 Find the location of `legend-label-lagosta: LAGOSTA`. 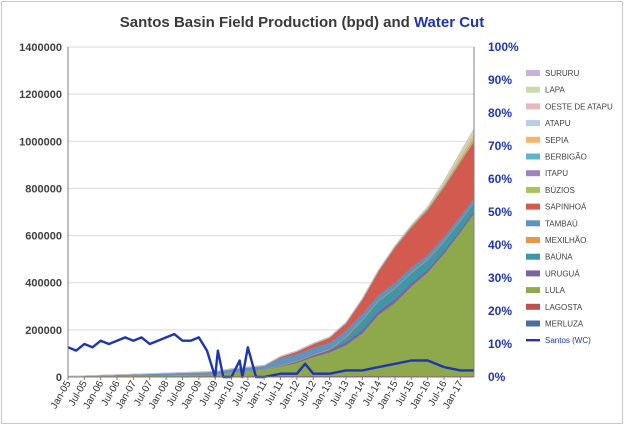

legend-label-lagosta: LAGOSTA is located at coordinates (564, 307).